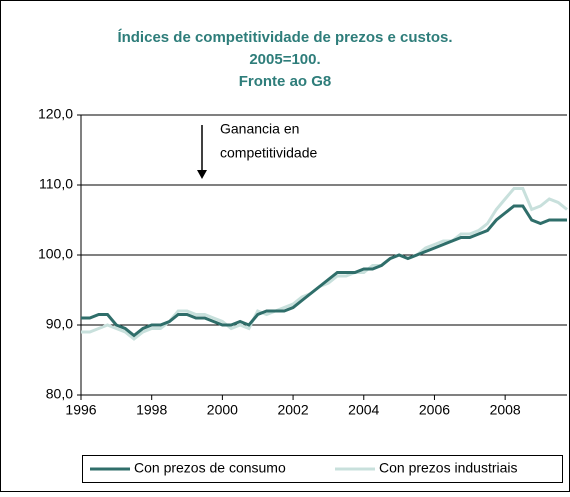 The width and height of the screenshot is (570, 497). I want to click on x-tick-label: 2008, so click(505, 410).